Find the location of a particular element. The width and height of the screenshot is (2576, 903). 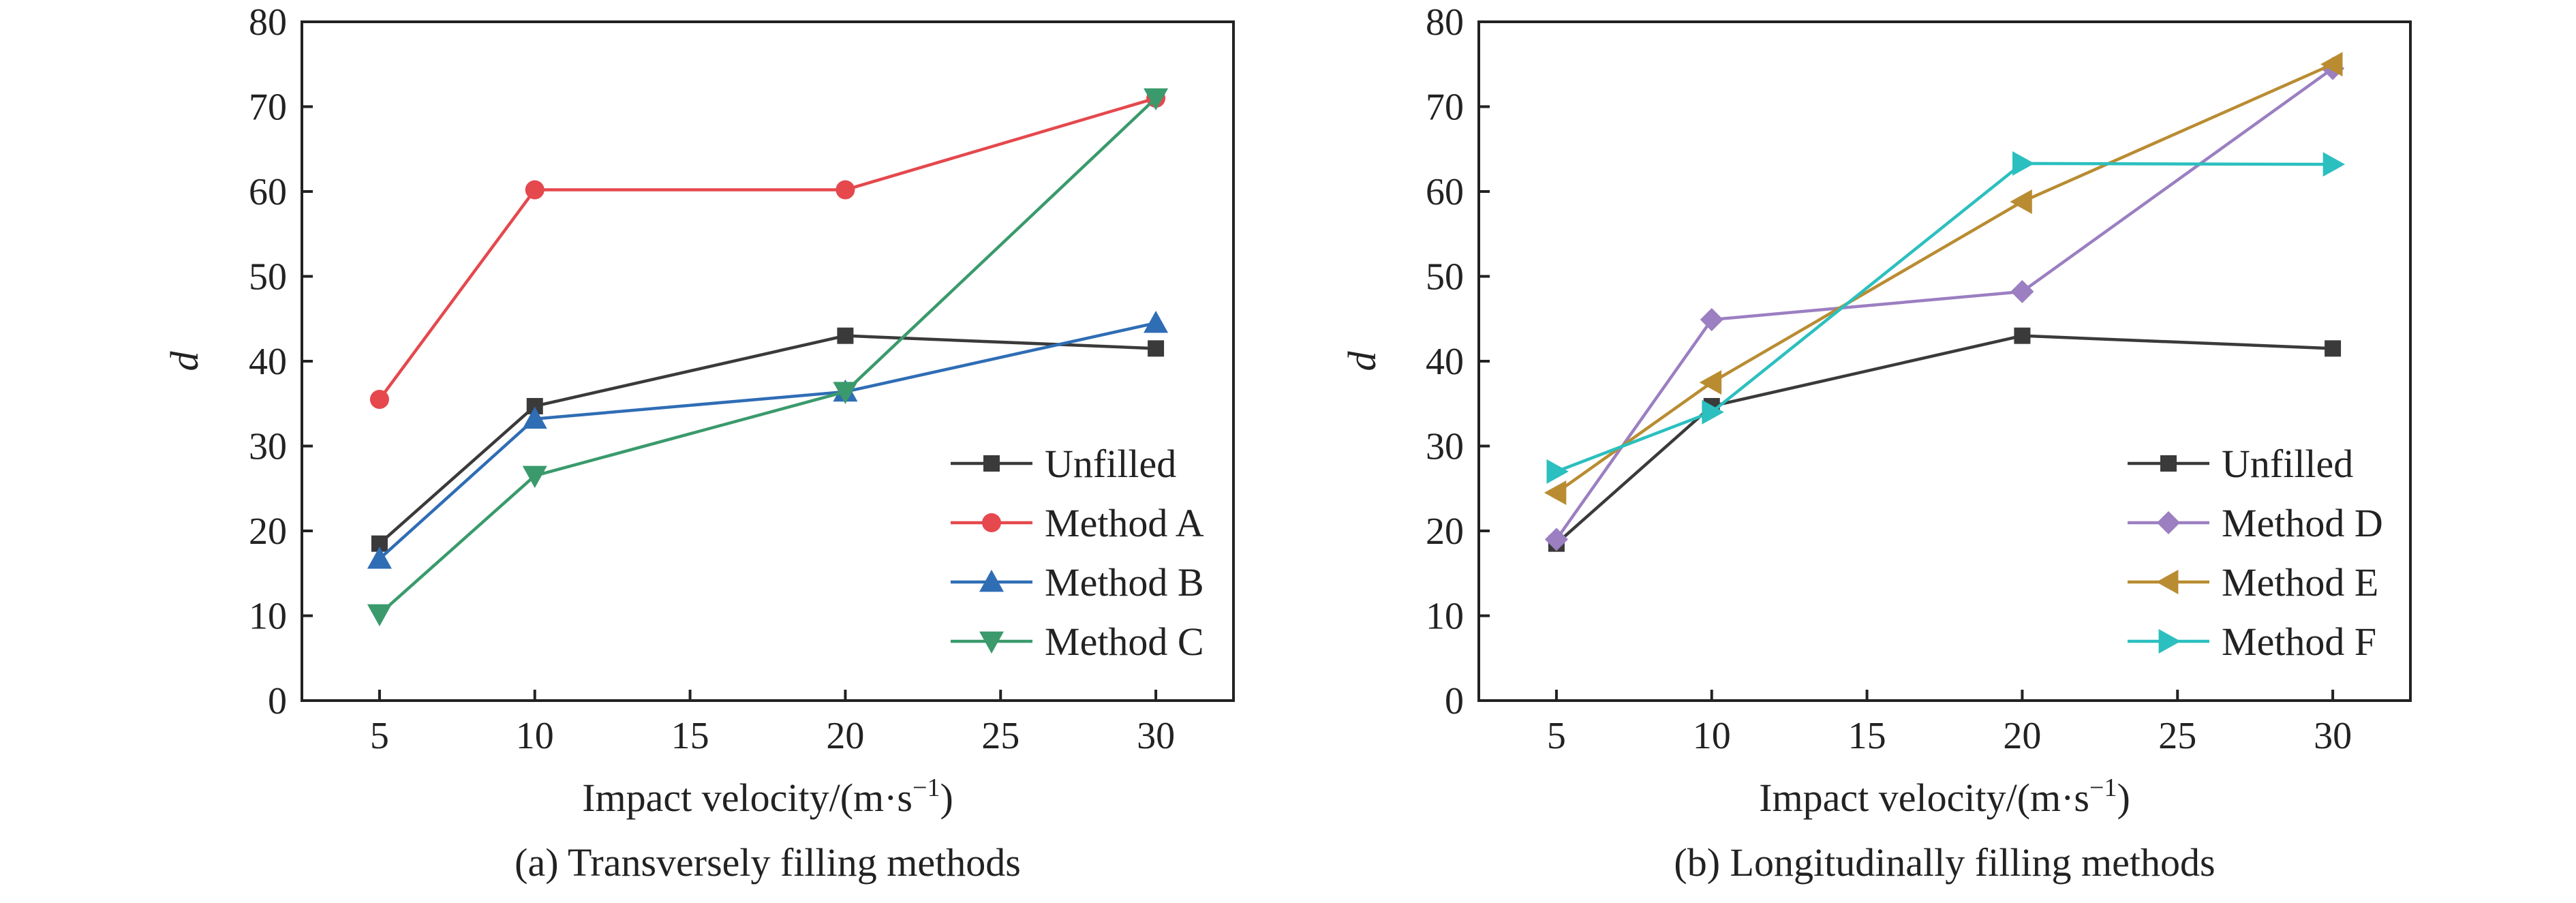

series-method-a is located at coordinates (767, 250).